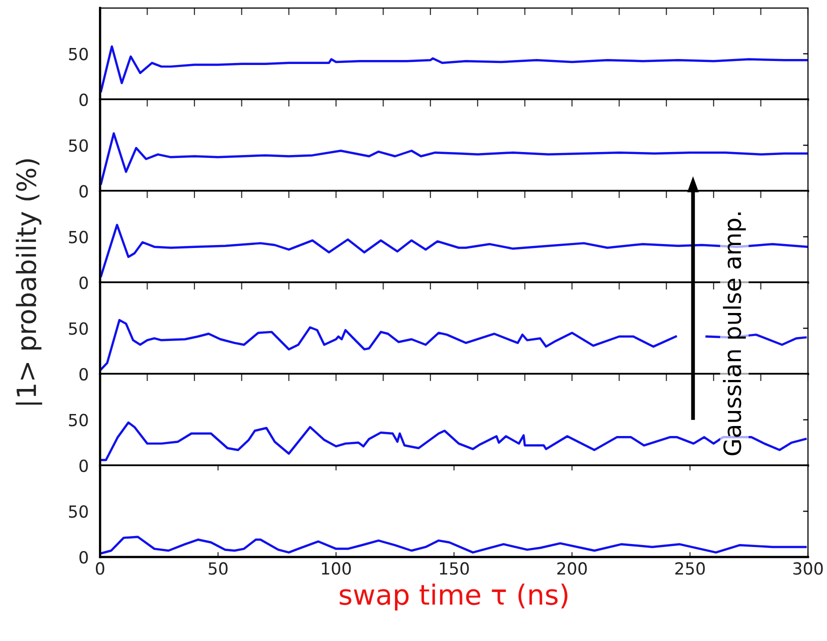 This screenshot has height=641, width=827. I want to click on x-tick-label: 150, so click(454, 568).